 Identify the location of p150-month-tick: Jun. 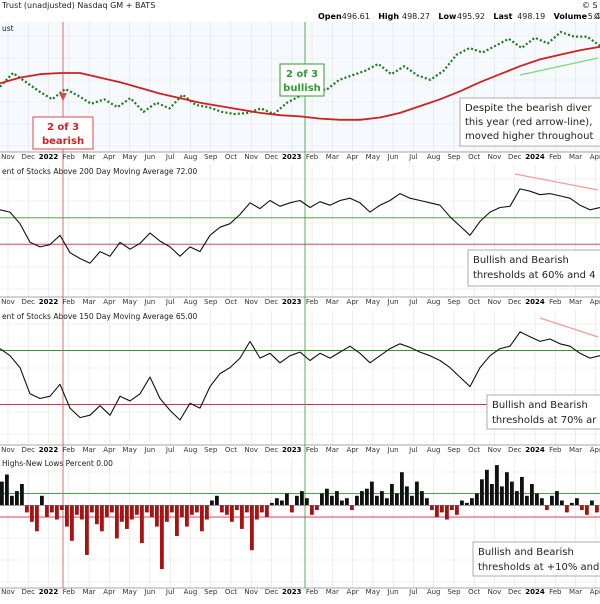
(149, 450).